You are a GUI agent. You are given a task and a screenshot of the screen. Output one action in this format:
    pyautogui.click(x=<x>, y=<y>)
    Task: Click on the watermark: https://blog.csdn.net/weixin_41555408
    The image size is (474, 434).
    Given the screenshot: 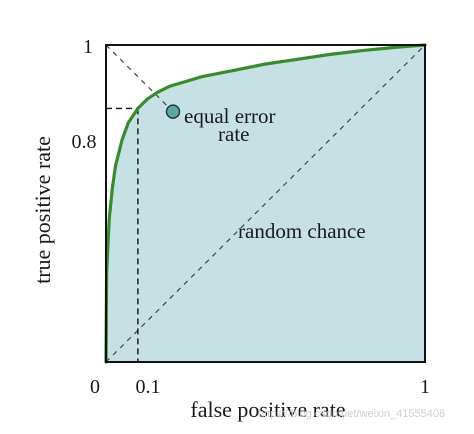 What is the action you would take?
    pyautogui.click(x=352, y=414)
    